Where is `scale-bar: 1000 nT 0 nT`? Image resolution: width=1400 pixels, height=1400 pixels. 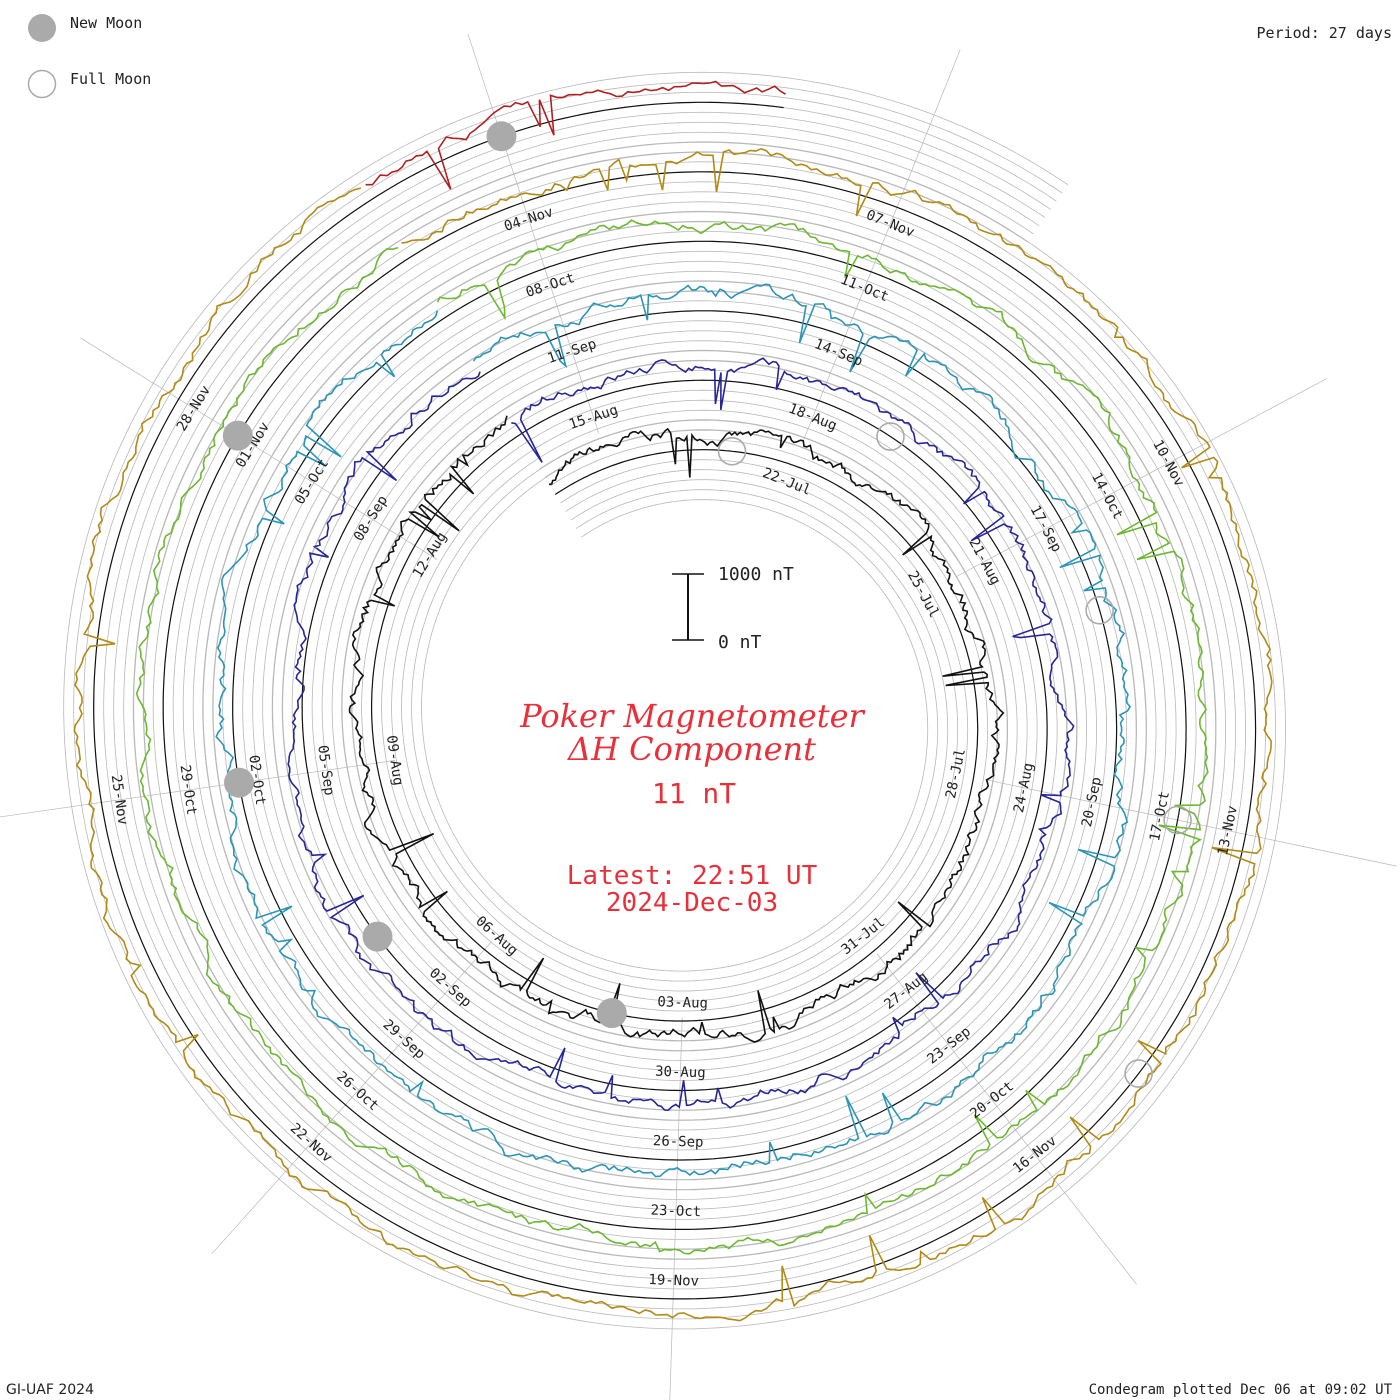
scale-bar: 1000 nT 0 nT is located at coordinates (733, 608).